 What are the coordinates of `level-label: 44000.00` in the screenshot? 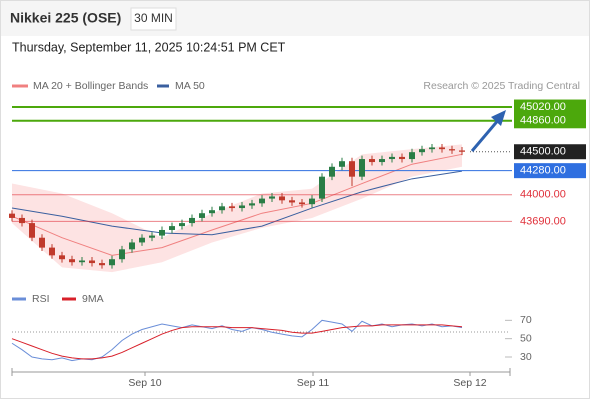 It's located at (543, 195).